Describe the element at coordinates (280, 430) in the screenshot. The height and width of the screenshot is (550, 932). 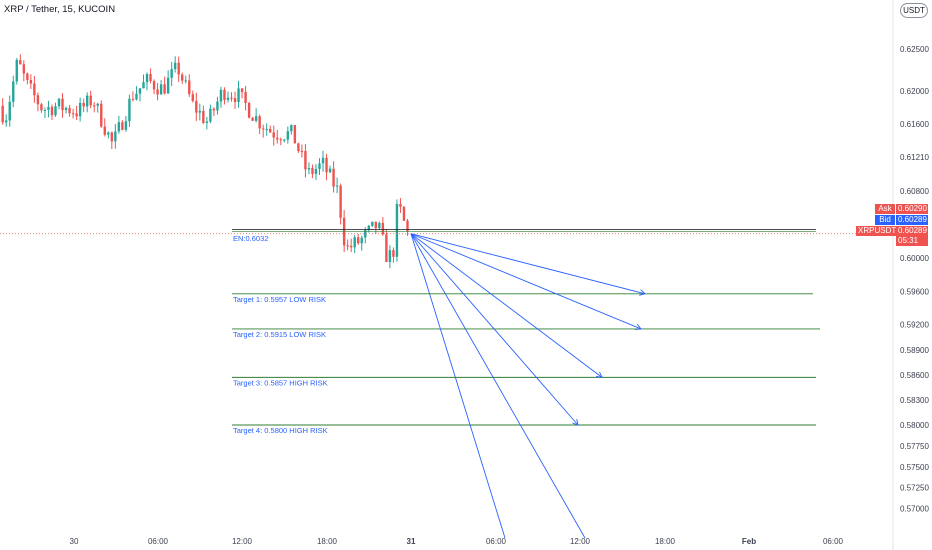
I see `target-label: Target 4: 0.5800 HIGH RISK` at that location.